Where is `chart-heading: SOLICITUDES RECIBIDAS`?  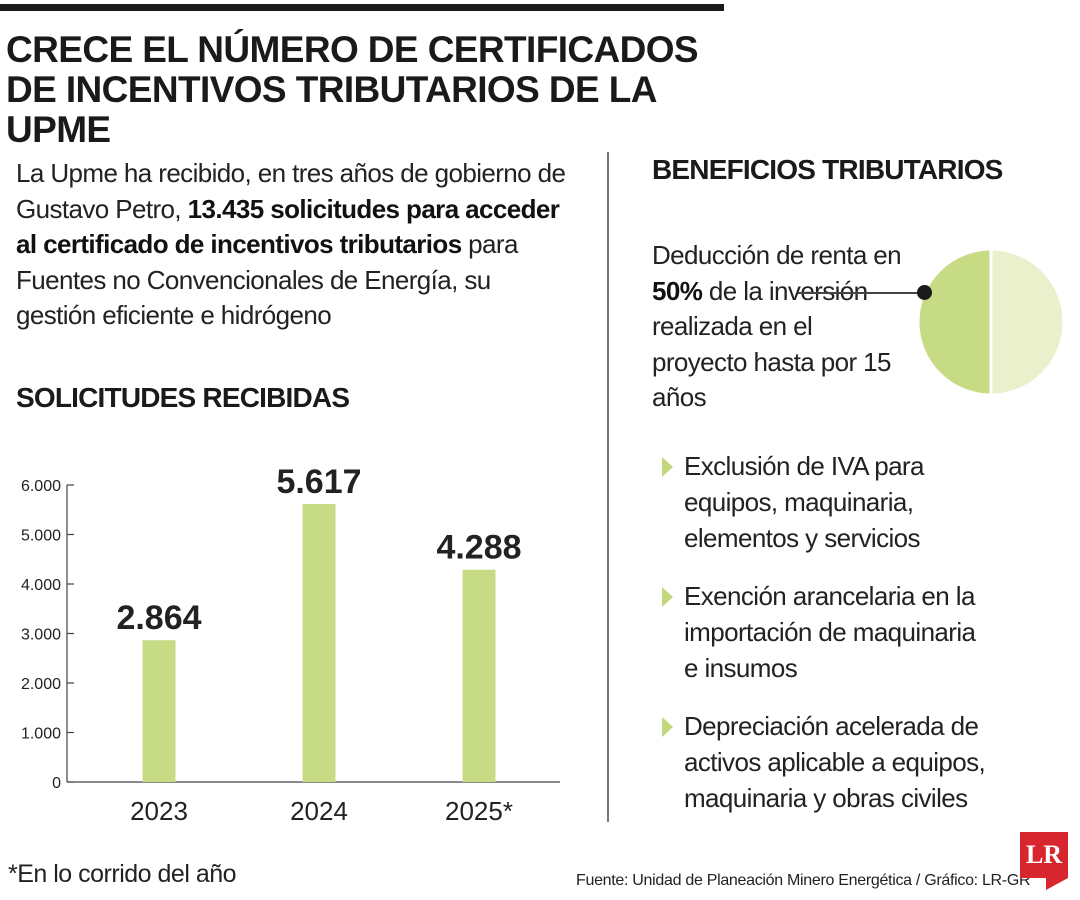
chart-heading: SOLICITUDES RECIBIDAS is located at coordinates (183, 397).